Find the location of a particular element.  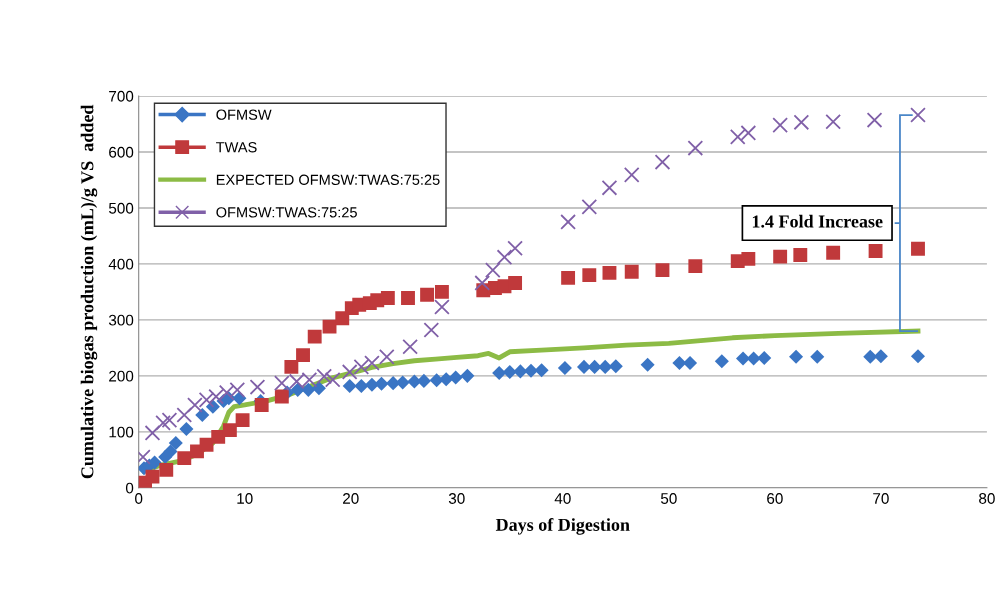

y-axis-title: Cumulative biogas production (mL)/g VS added is located at coordinates (89, 291).